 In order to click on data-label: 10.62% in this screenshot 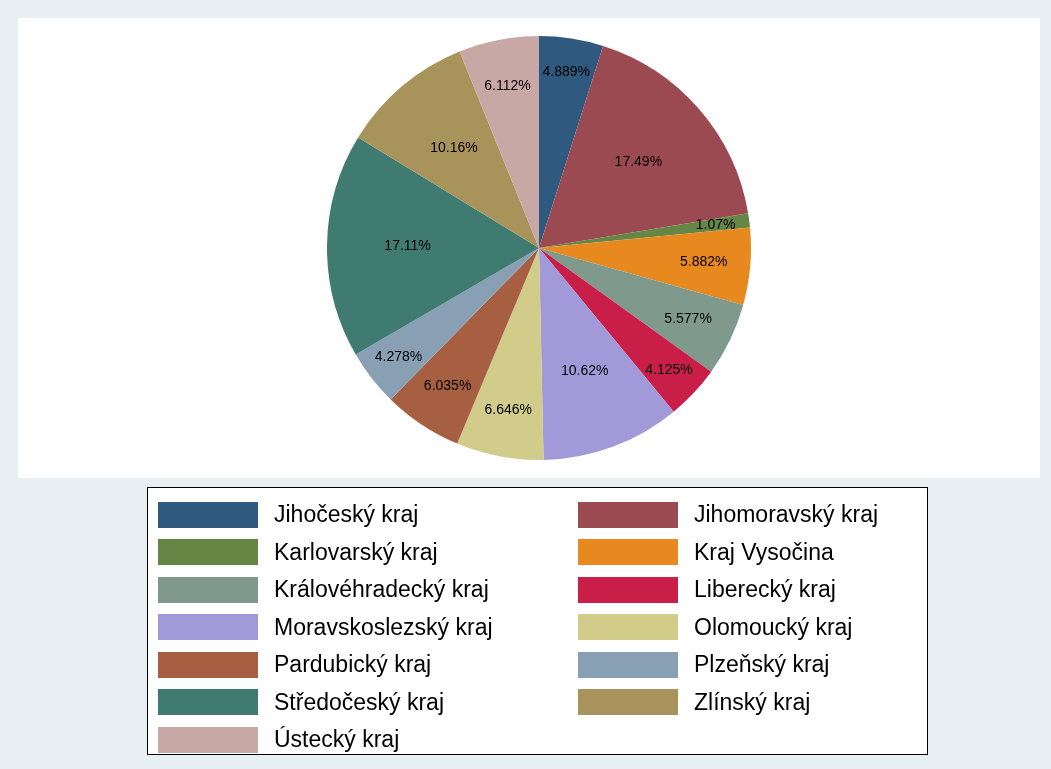, I will do `click(584, 370)`.